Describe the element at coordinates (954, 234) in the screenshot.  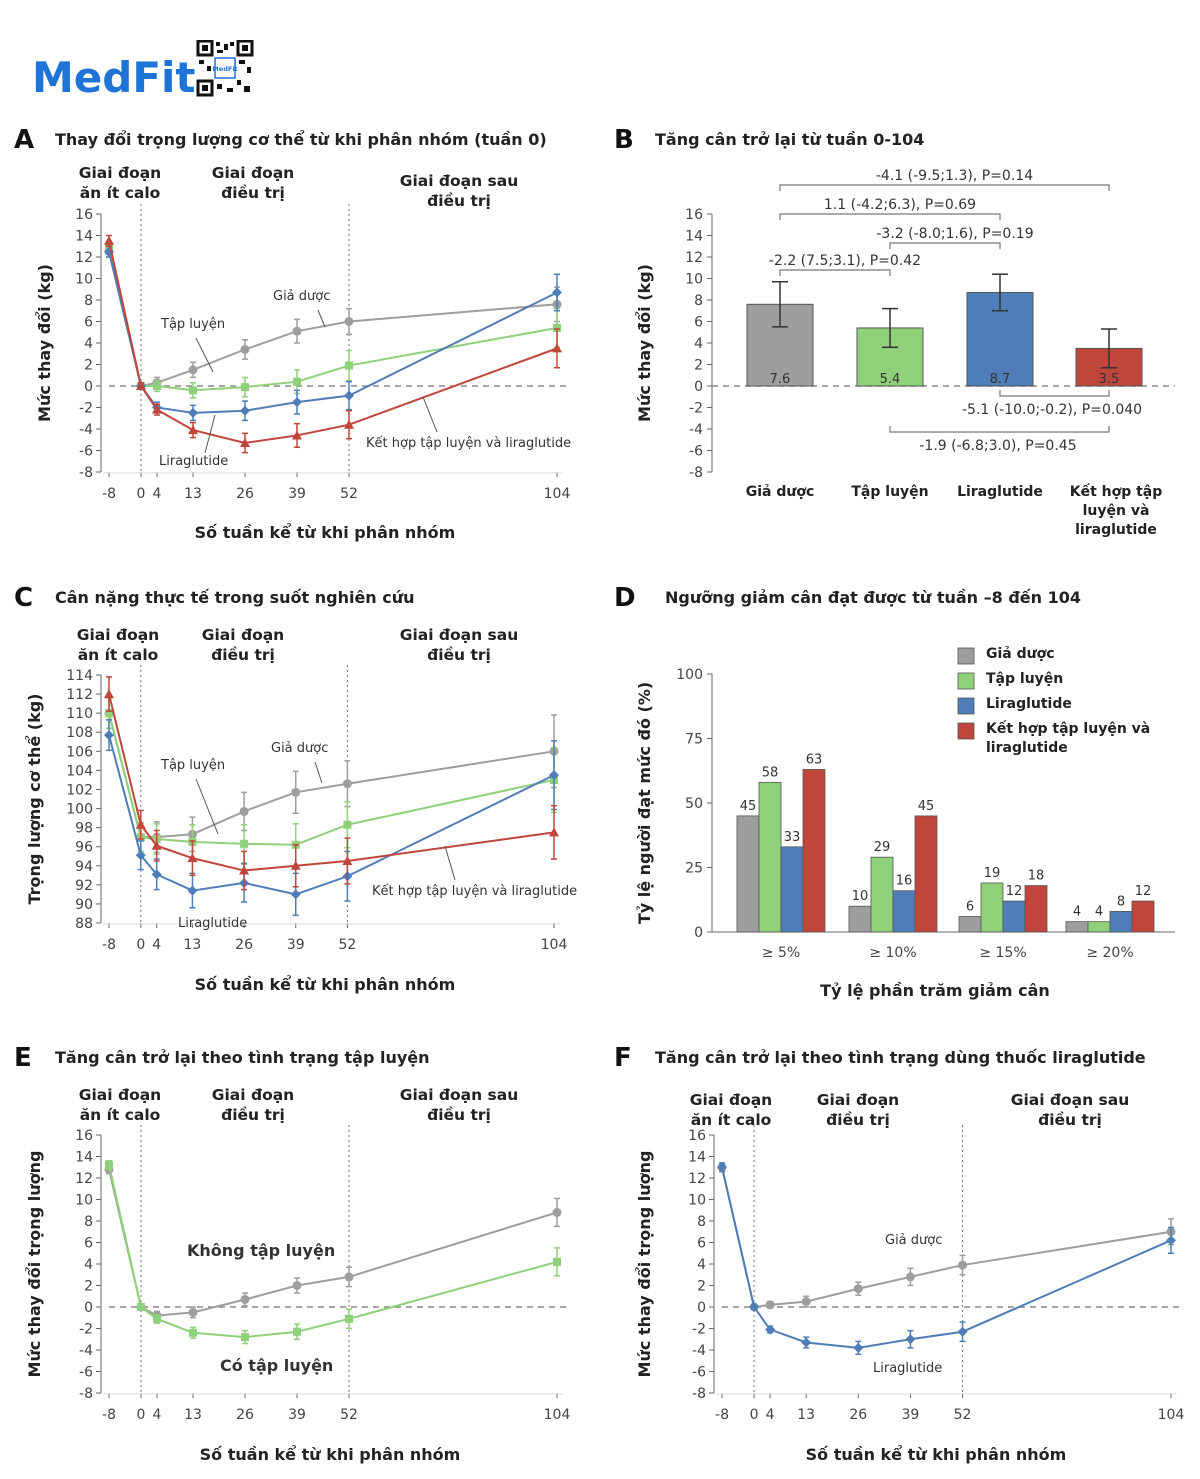
I see `comparison-label: -3.2 (-8.0;1.6), P=0.19` at that location.